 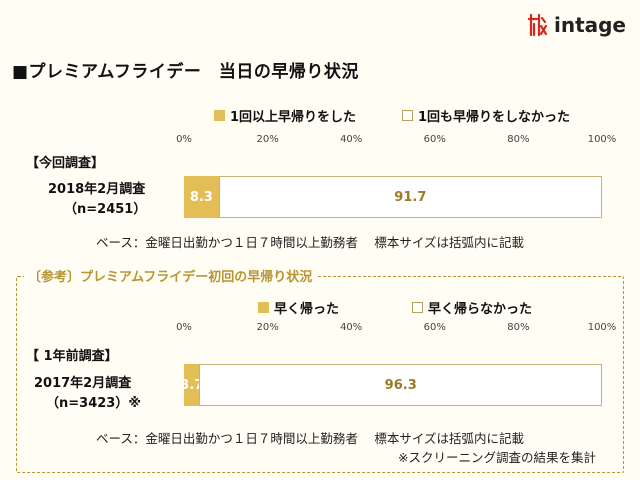 I want to click on intage-logo: intage, so click(x=576, y=25).